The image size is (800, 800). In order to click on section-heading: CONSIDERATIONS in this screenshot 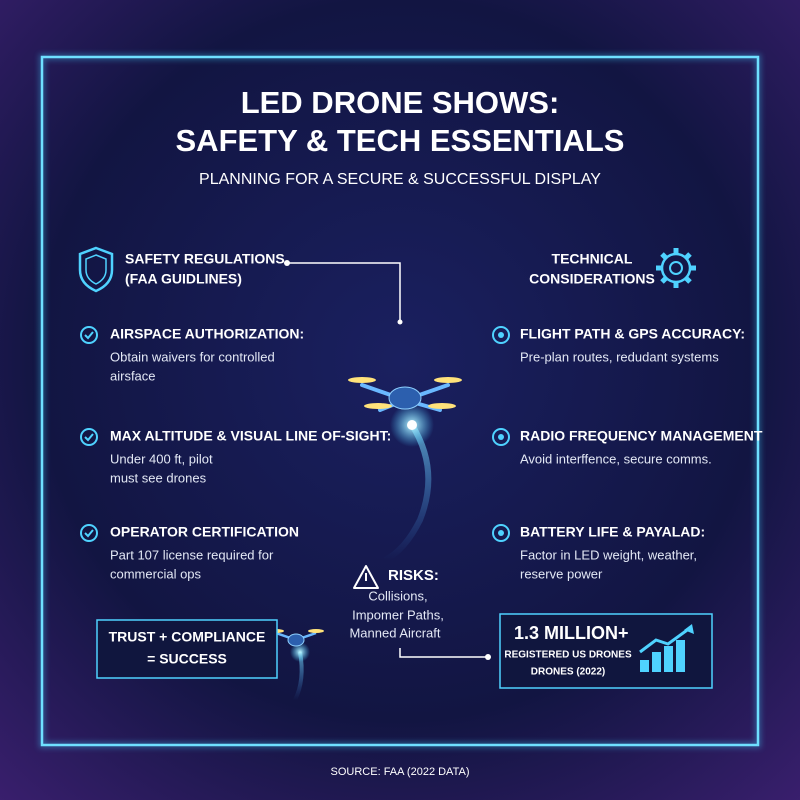, I will do `click(592, 279)`.